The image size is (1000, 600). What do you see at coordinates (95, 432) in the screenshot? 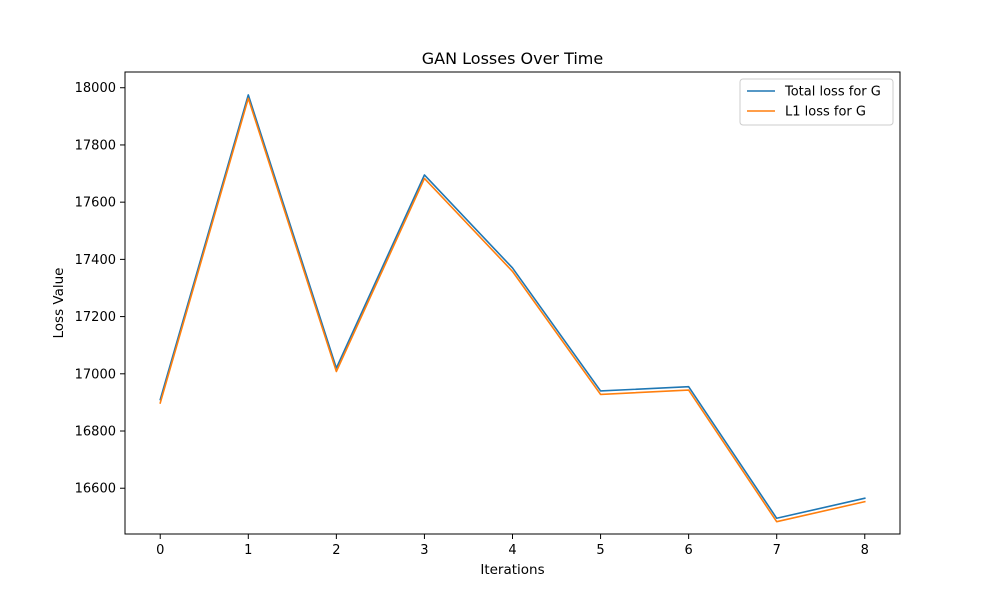
I see `y-tick-label: 16800` at bounding box center [95, 432].